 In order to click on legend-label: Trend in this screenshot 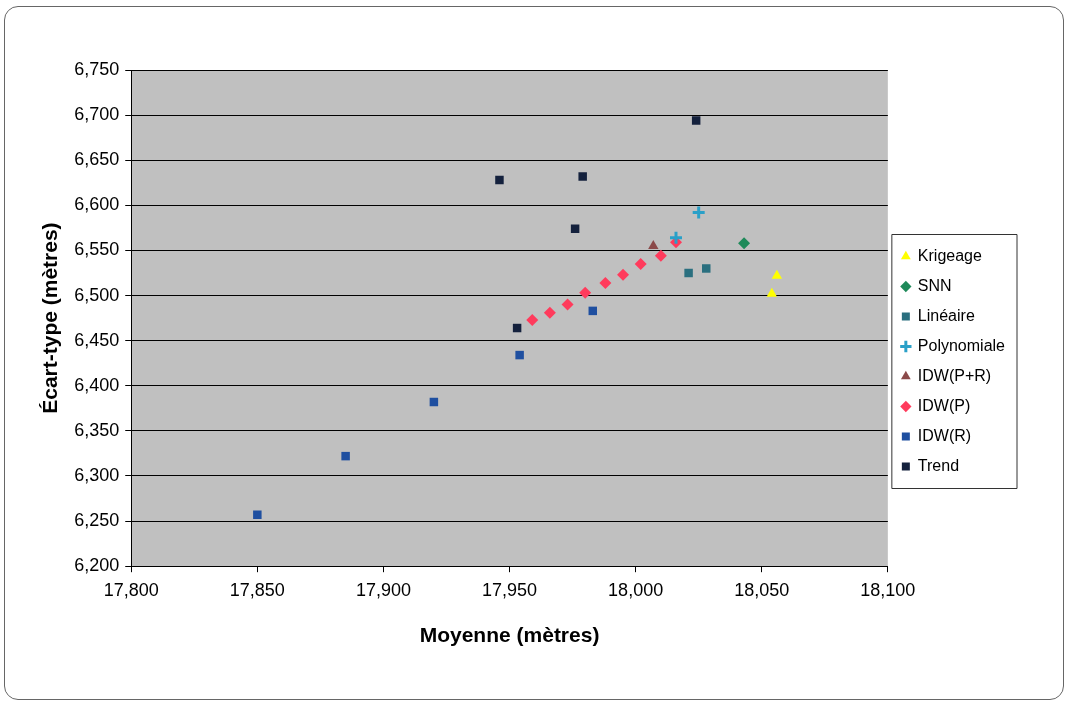, I will do `click(938, 465)`.